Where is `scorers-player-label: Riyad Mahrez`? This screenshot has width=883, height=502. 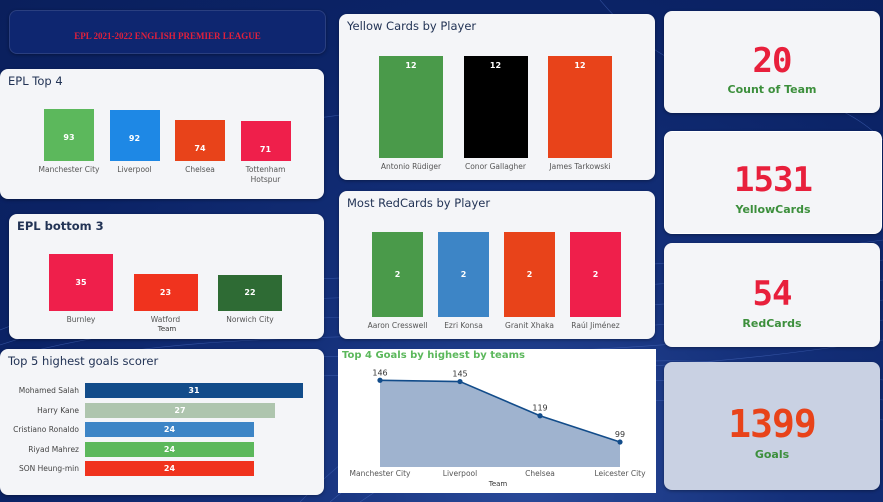
scorers-player-label: Riyad Mahrez is located at coordinates (53, 449).